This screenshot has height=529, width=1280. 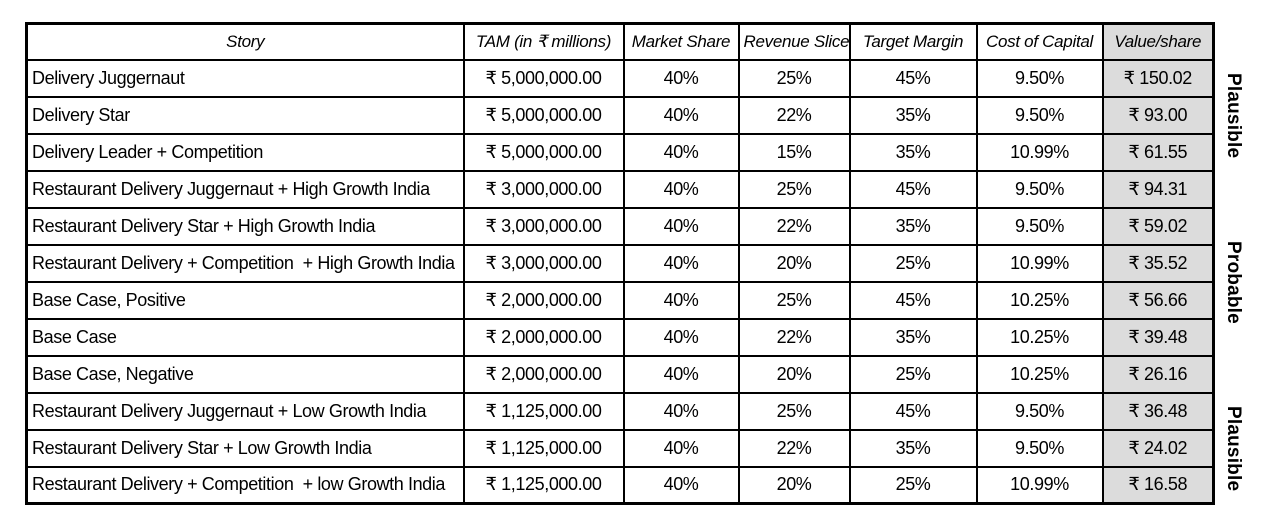 I want to click on group-label-probable: Probable, so click(x=1233, y=282).